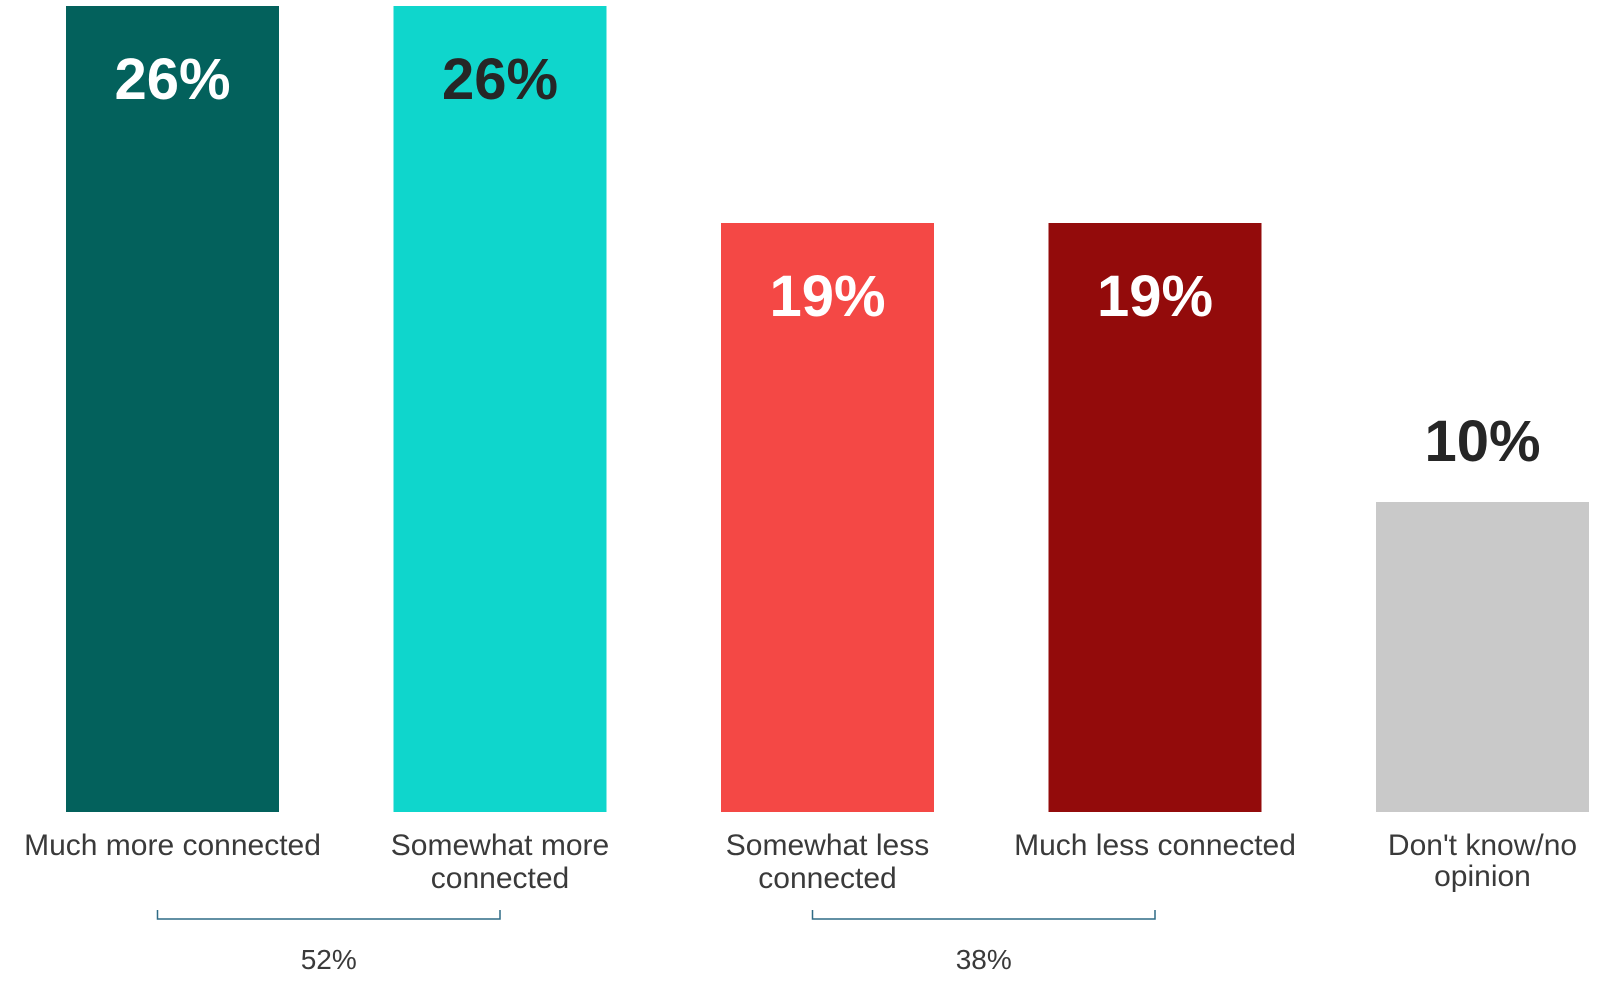 The height and width of the screenshot is (988, 1621). I want to click on category-label-1: Much more connected, so click(172, 845).